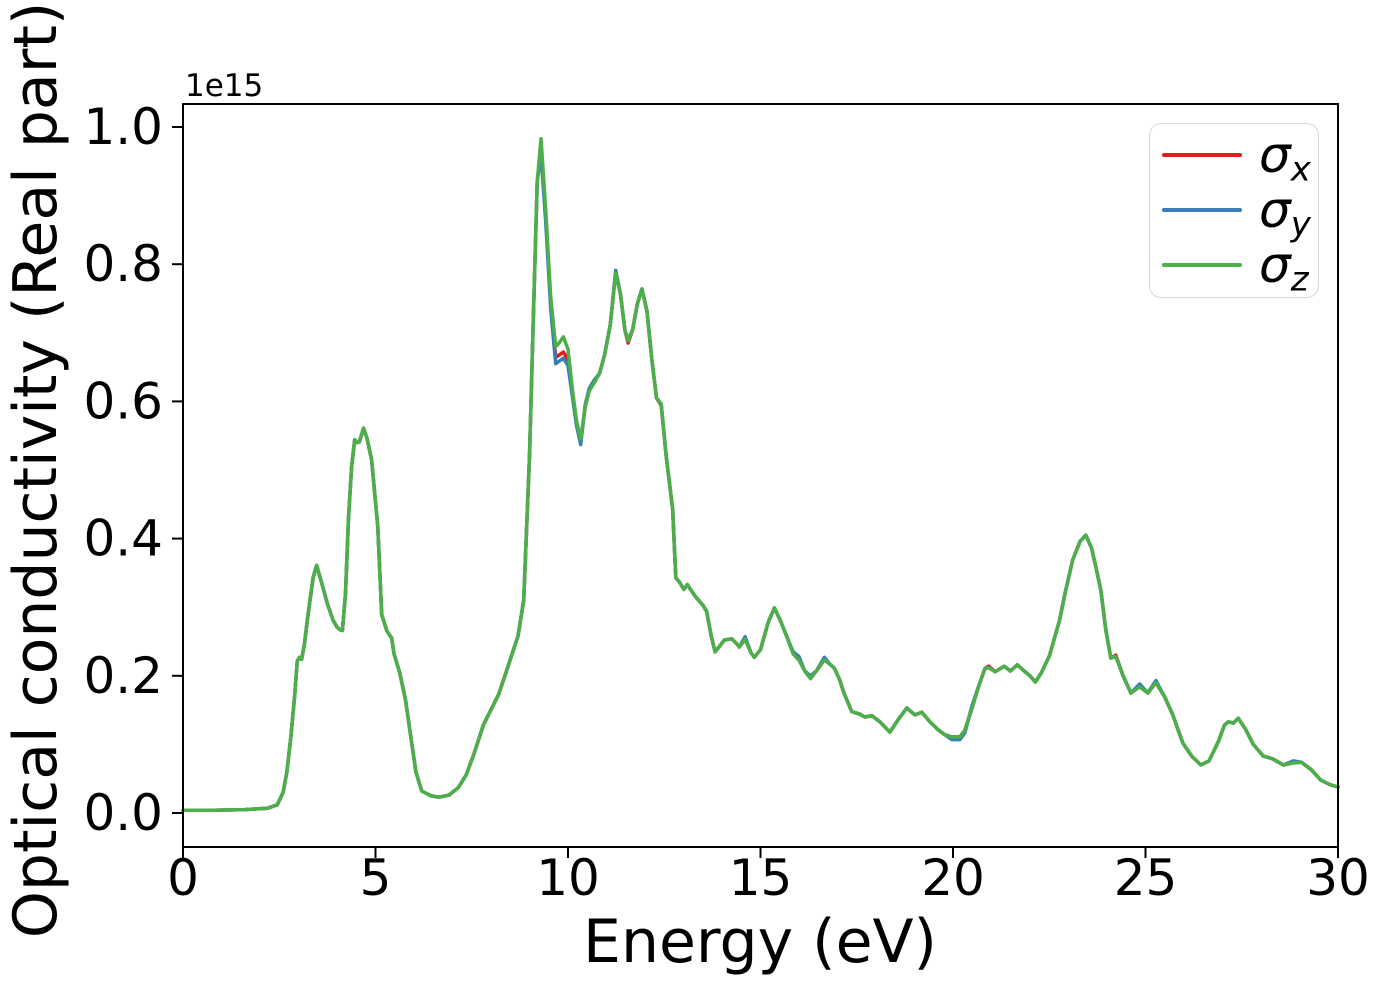 This screenshot has height=1000, width=1400. Describe the element at coordinates (1284, 267) in the screenshot. I see `legend-label: σz` at that location.